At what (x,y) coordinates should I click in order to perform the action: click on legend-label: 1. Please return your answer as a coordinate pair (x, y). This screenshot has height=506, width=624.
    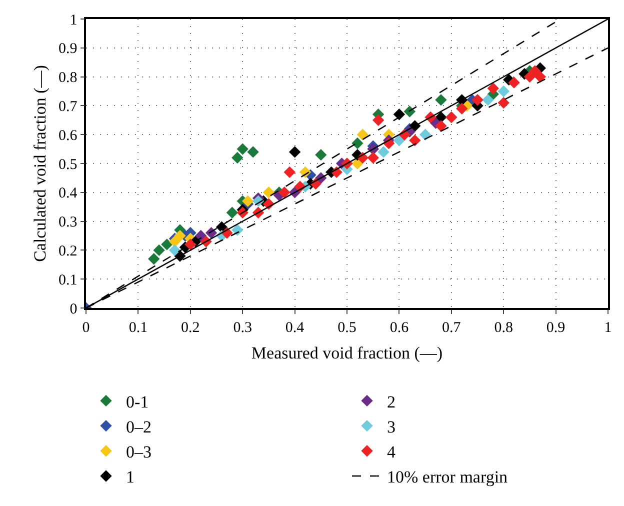
    Looking at the image, I should click on (130, 477).